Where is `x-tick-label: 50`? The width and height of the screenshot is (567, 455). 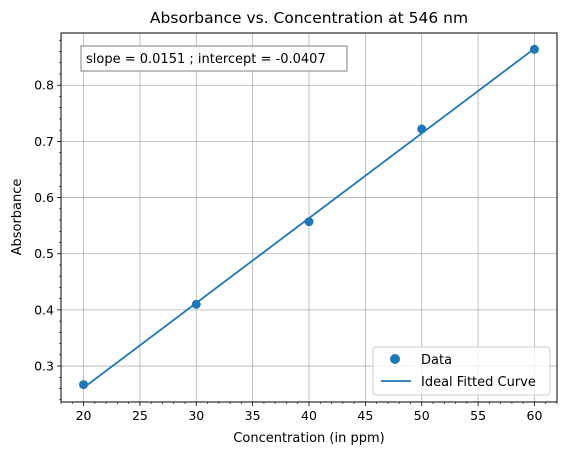 x-tick-label: 50 is located at coordinates (422, 415).